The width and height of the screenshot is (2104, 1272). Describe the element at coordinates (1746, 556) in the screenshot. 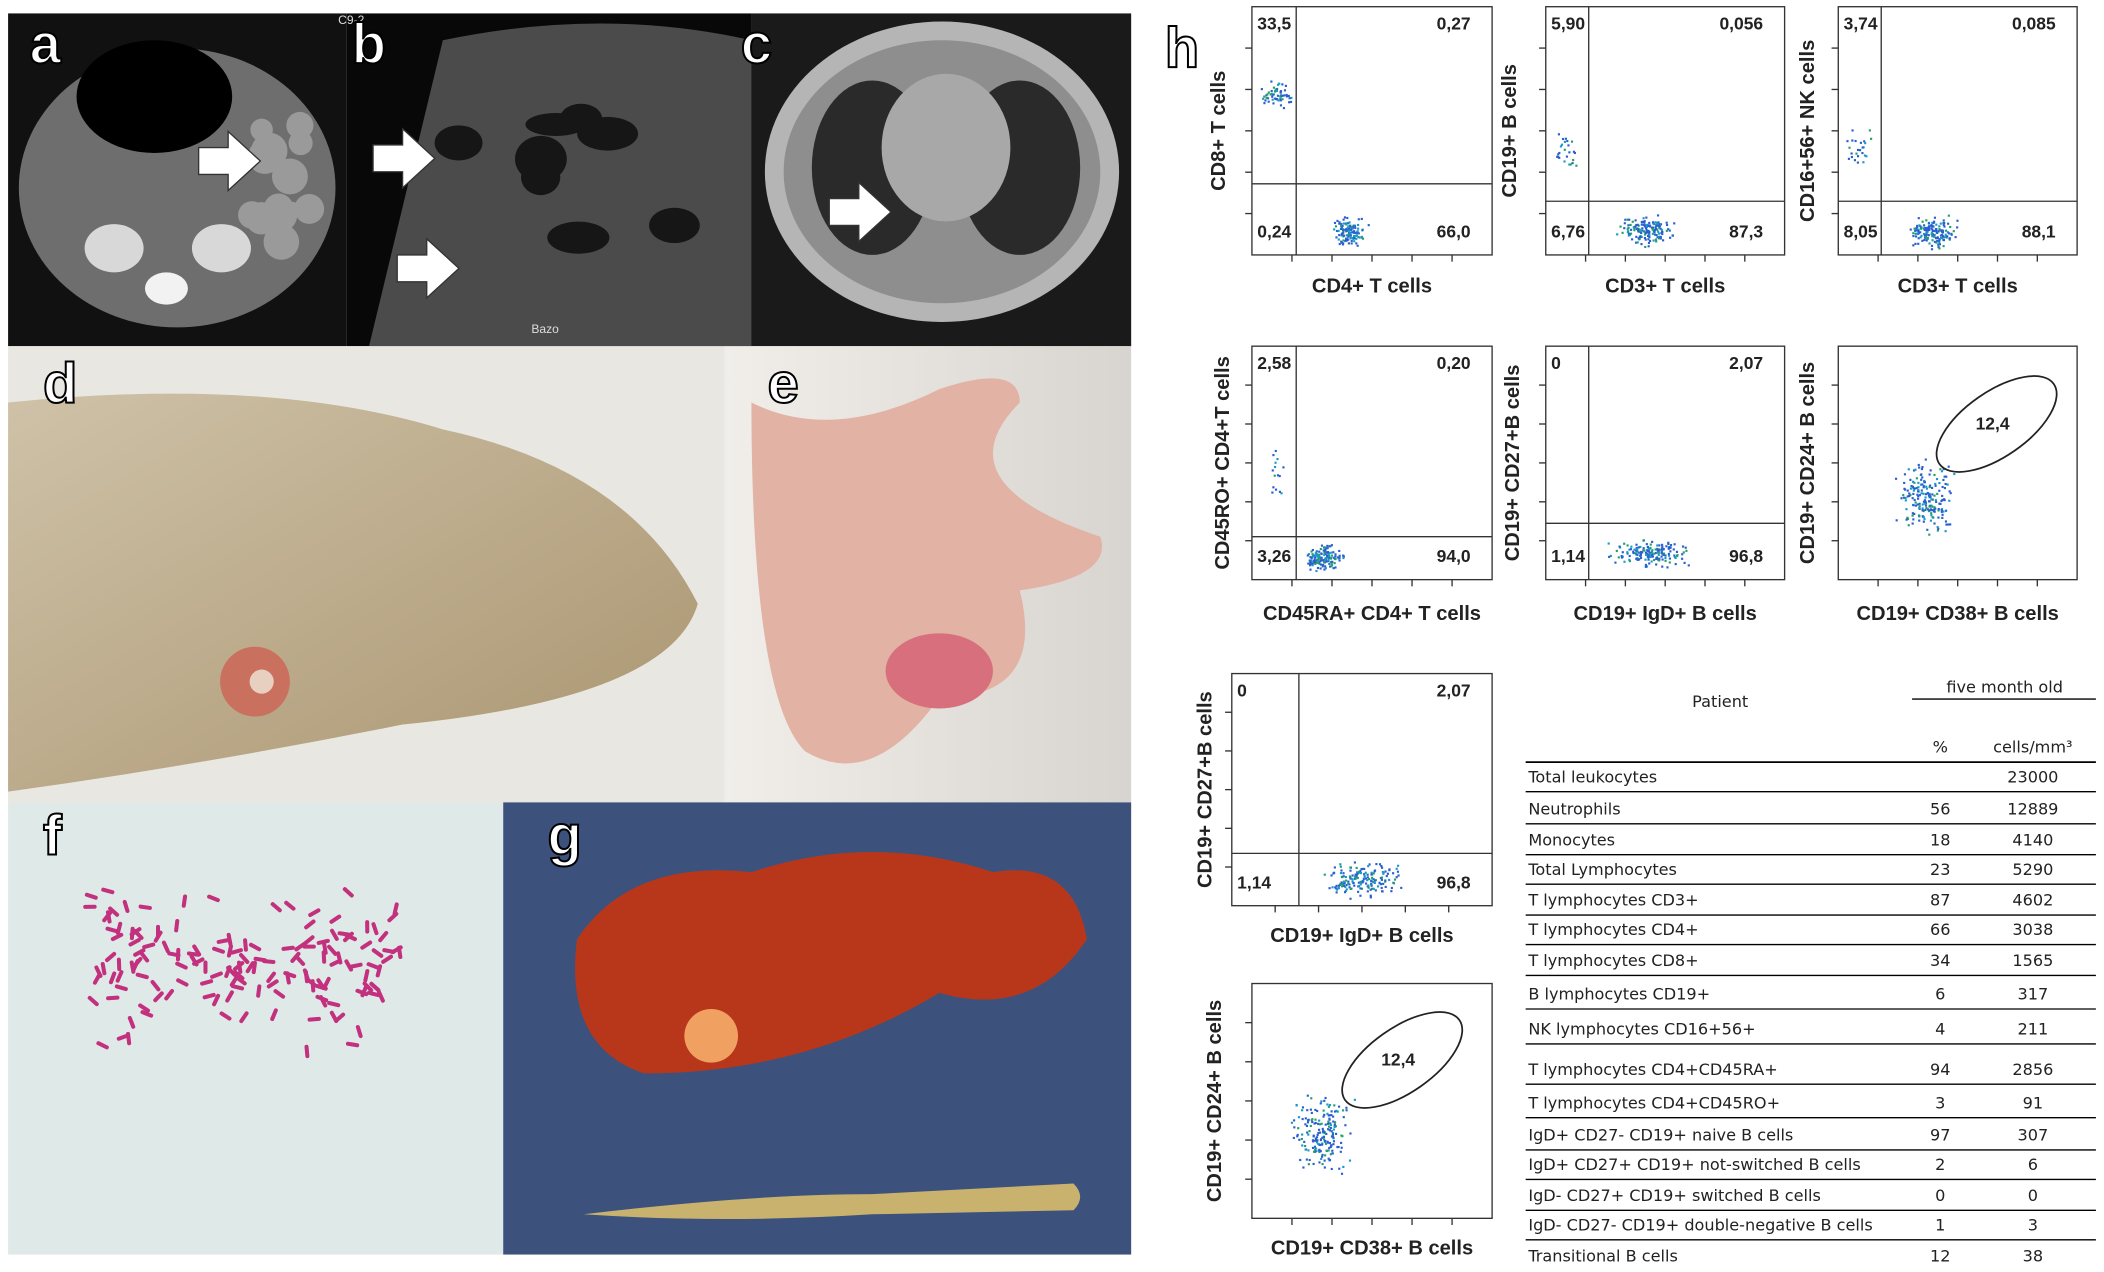

I see `quadrant-value: 96,8` at that location.